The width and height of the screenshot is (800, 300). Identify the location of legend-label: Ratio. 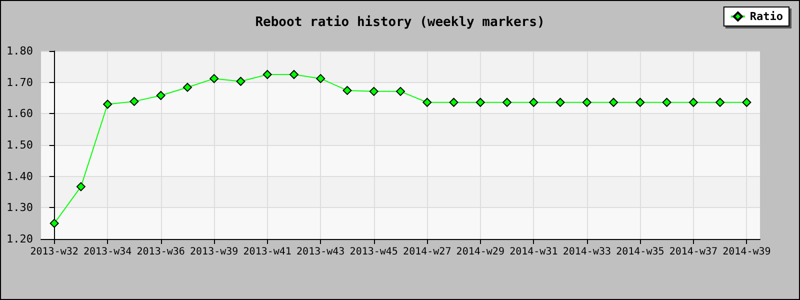
(767, 16).